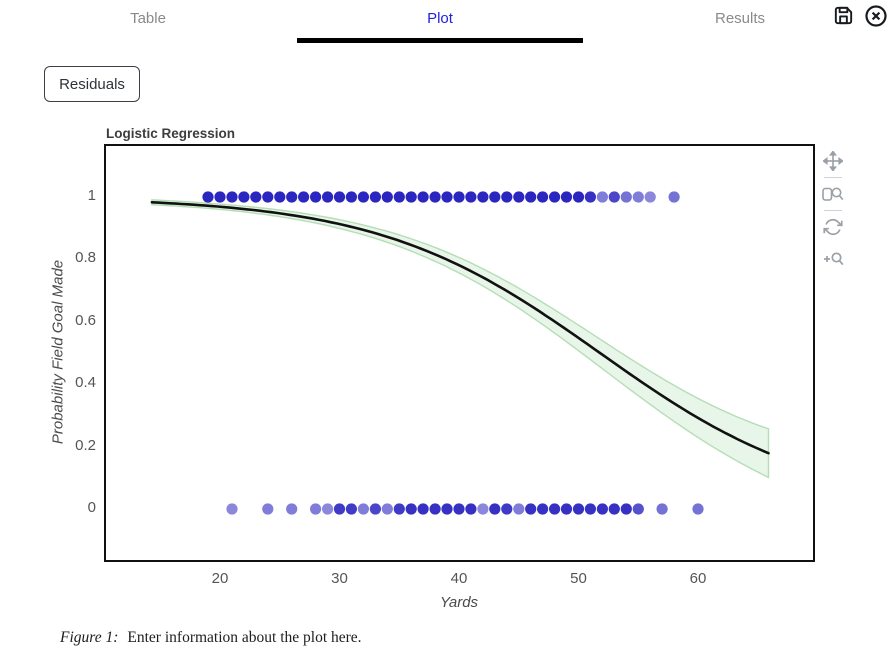 This screenshot has width=894, height=653. Describe the element at coordinates (578, 578) in the screenshot. I see `x-axis-tick: 50` at that location.